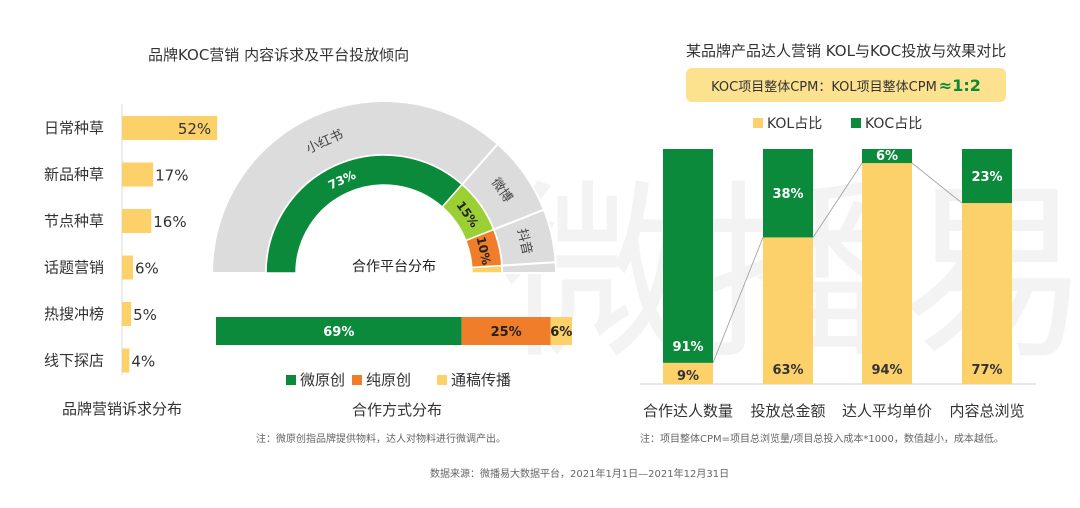 Image resolution: width=1080 pixels, height=508 pixels. What do you see at coordinates (122, 409) in the screenshot?
I see `demand-chart-caption: 品牌营销诉求分布` at bounding box center [122, 409].